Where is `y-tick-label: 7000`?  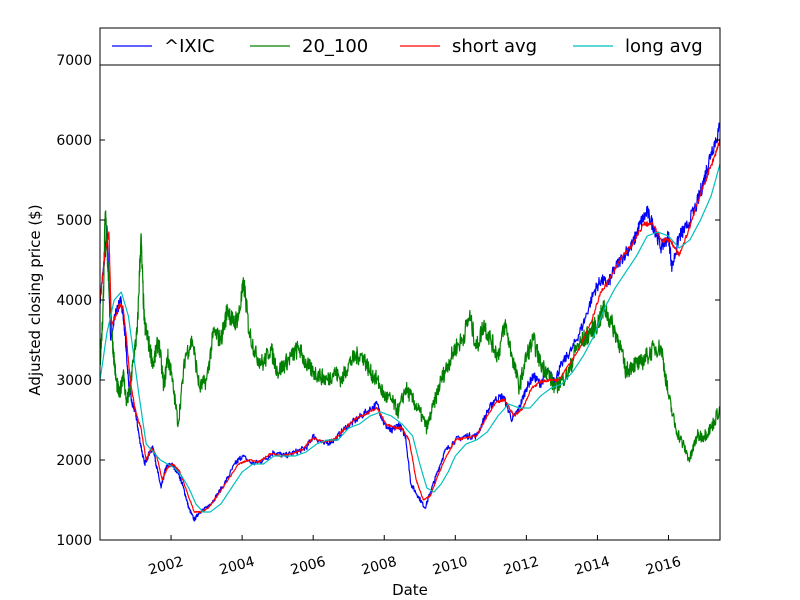
y-tick-label: 7000 is located at coordinates (74, 61).